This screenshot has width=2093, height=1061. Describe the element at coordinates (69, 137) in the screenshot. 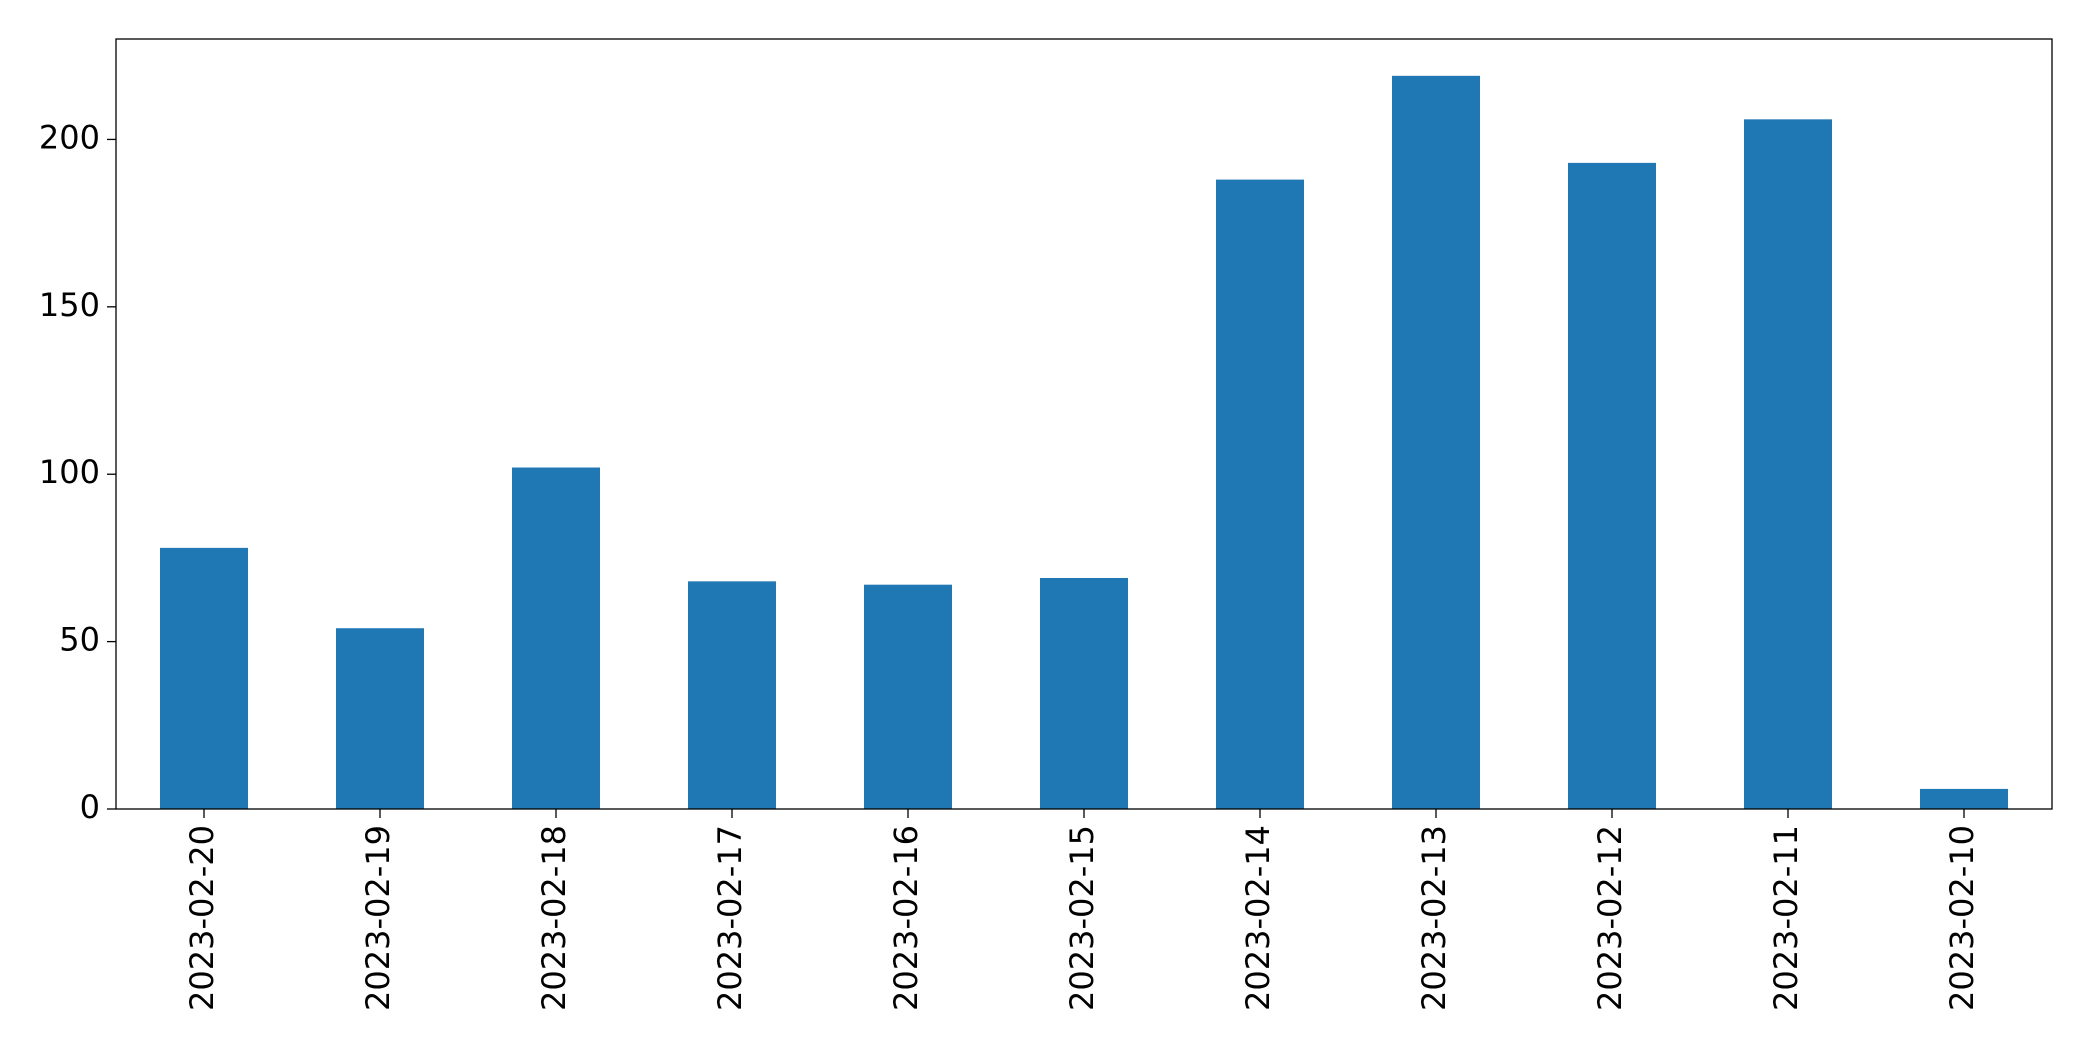

I see `y-tick-label: 200` at that location.